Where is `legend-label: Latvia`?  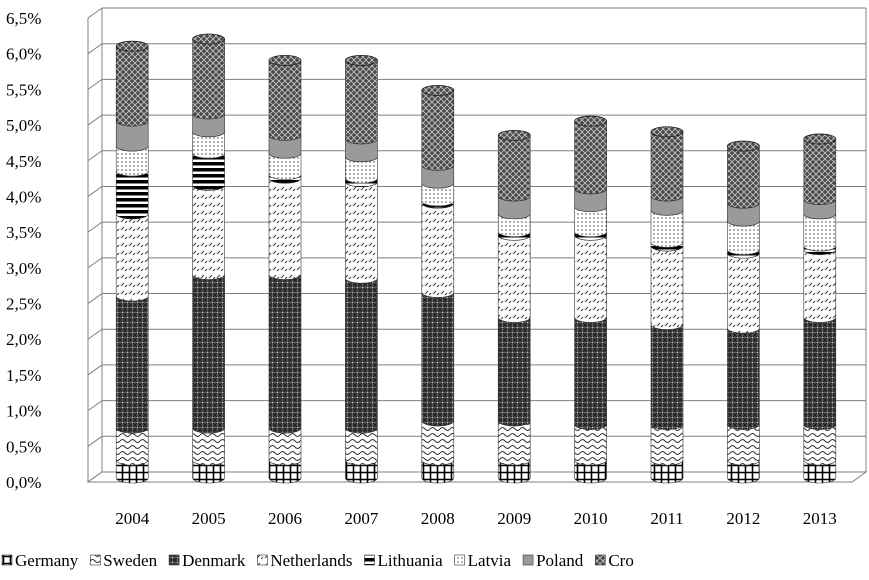
legend-label: Latvia is located at coordinates (490, 560).